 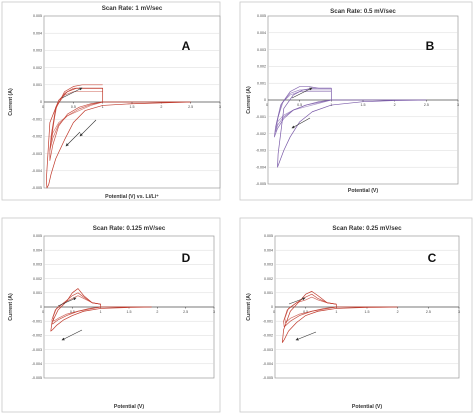 I want to click on panel-letter: B, so click(x=430, y=46).